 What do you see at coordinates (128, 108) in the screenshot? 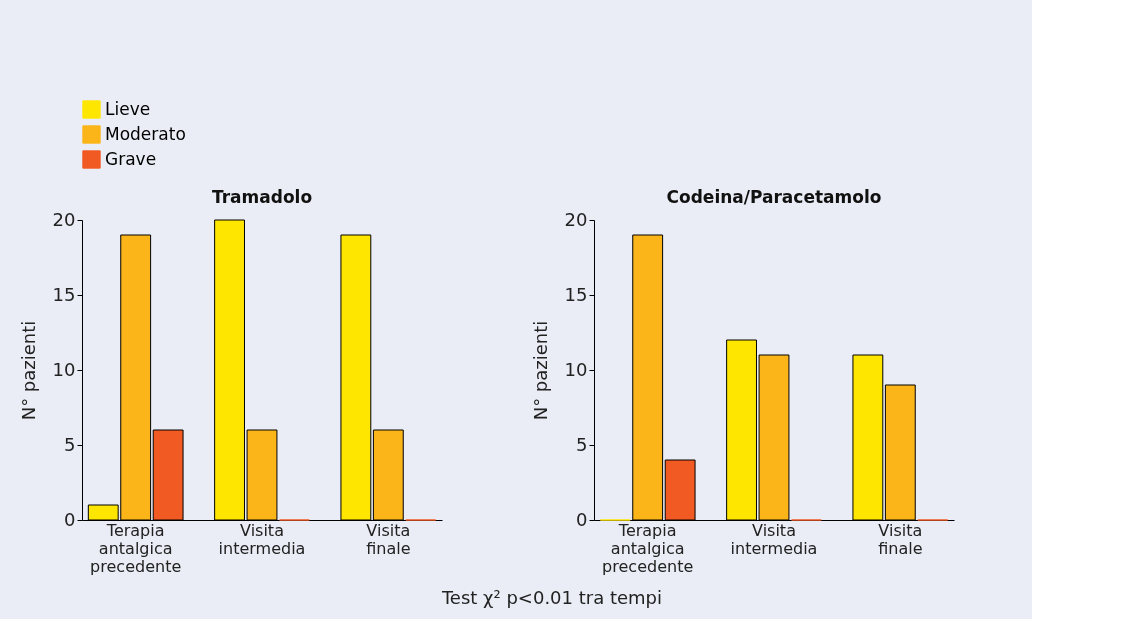
I see `legend-label: Lieve` at bounding box center [128, 108].